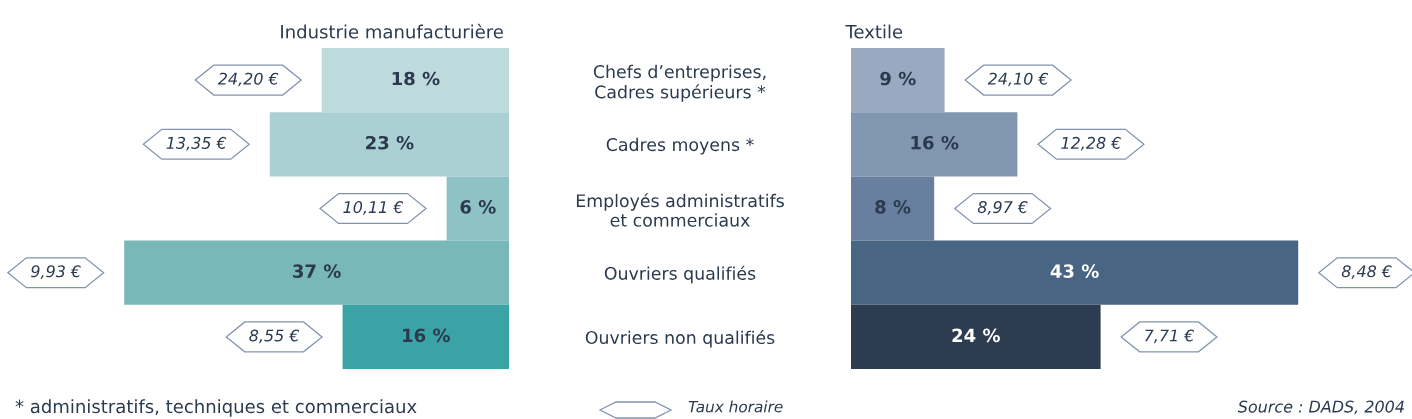 The height and width of the screenshot is (419, 1412). I want to click on y-tick-label: Employés administratifs et commerciaux, so click(680, 210).